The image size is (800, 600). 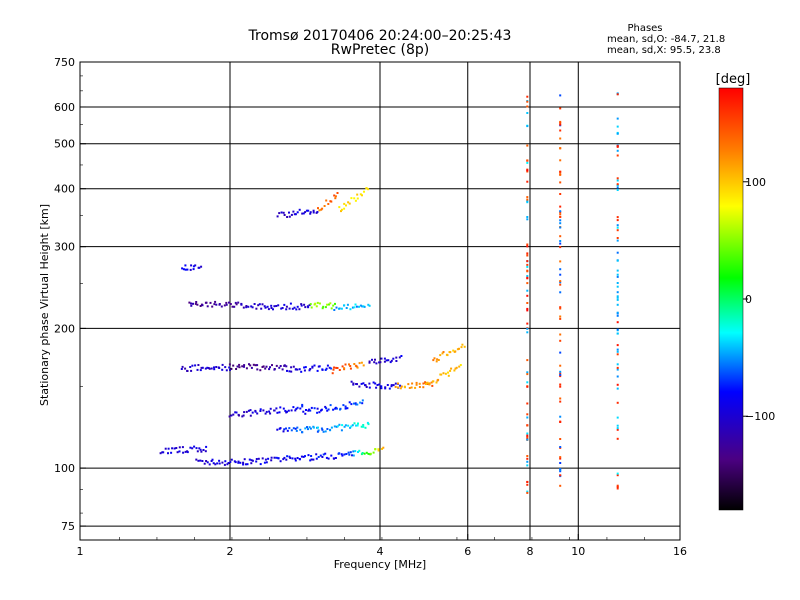 What do you see at coordinates (380, 551) in the screenshot?
I see `x-tick-label: 4` at bounding box center [380, 551].